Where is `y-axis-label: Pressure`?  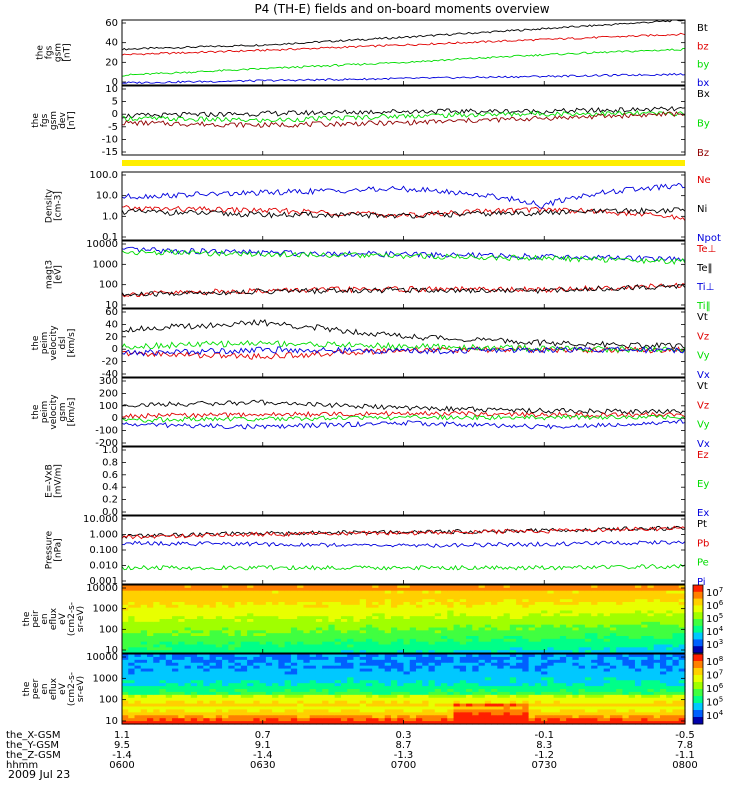 y-axis-label: Pressure is located at coordinates (50, 549).